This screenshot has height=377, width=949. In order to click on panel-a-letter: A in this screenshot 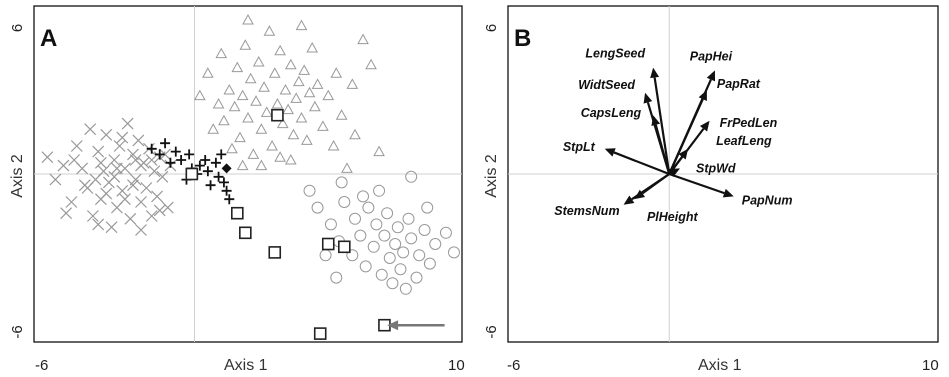, I will do `click(48, 38)`.